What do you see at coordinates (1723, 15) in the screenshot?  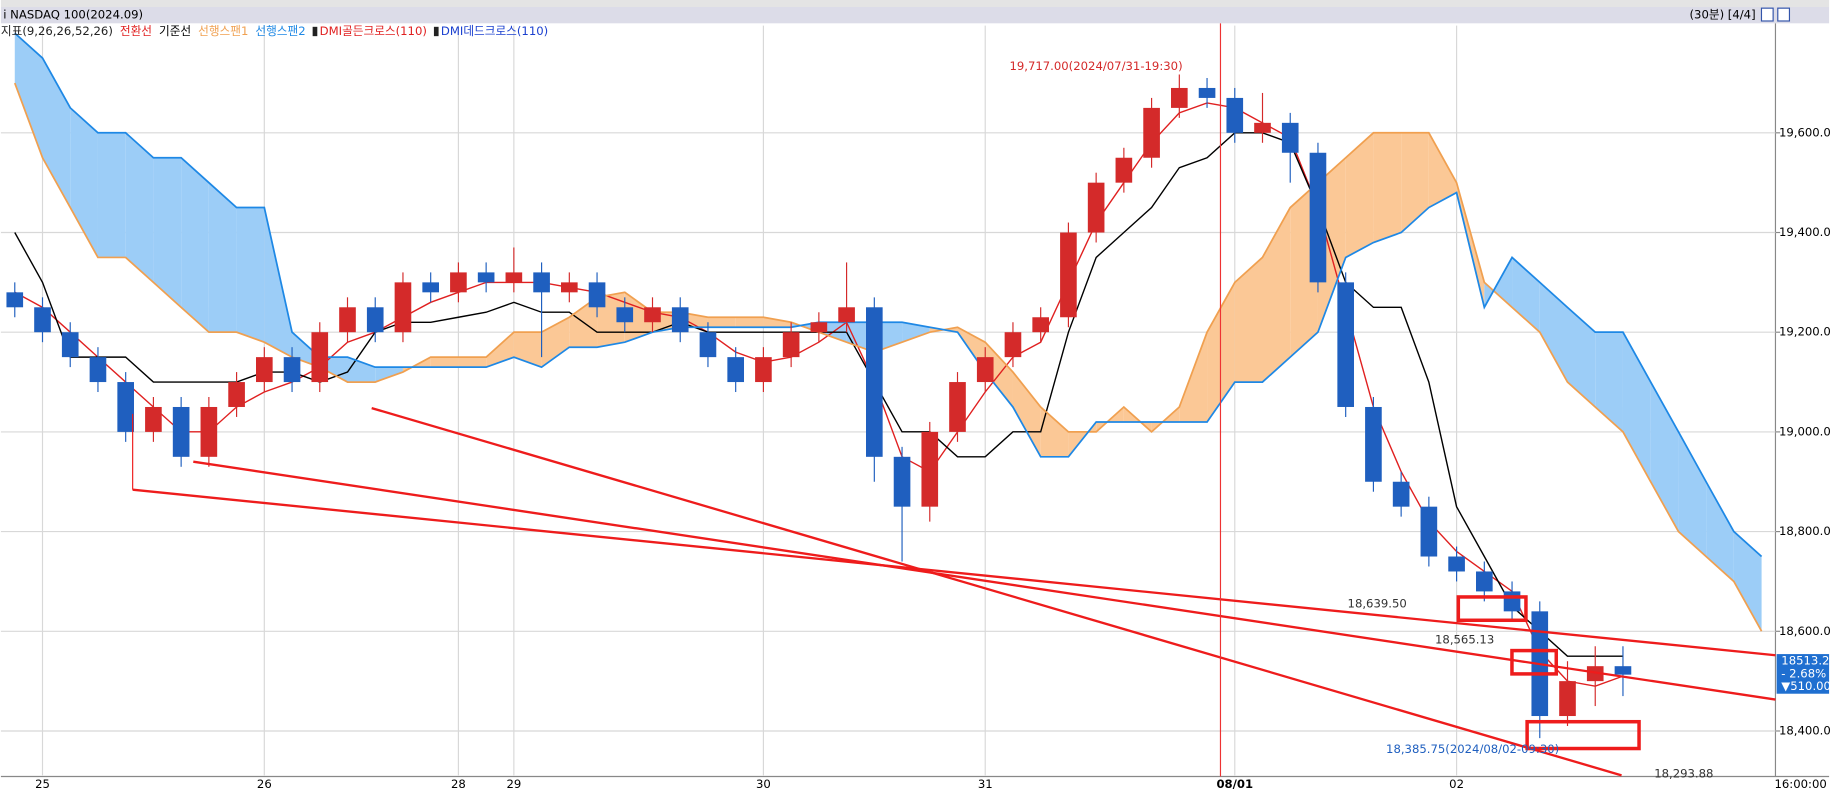 I see `period: (30분) [4/4]` at bounding box center [1723, 15].